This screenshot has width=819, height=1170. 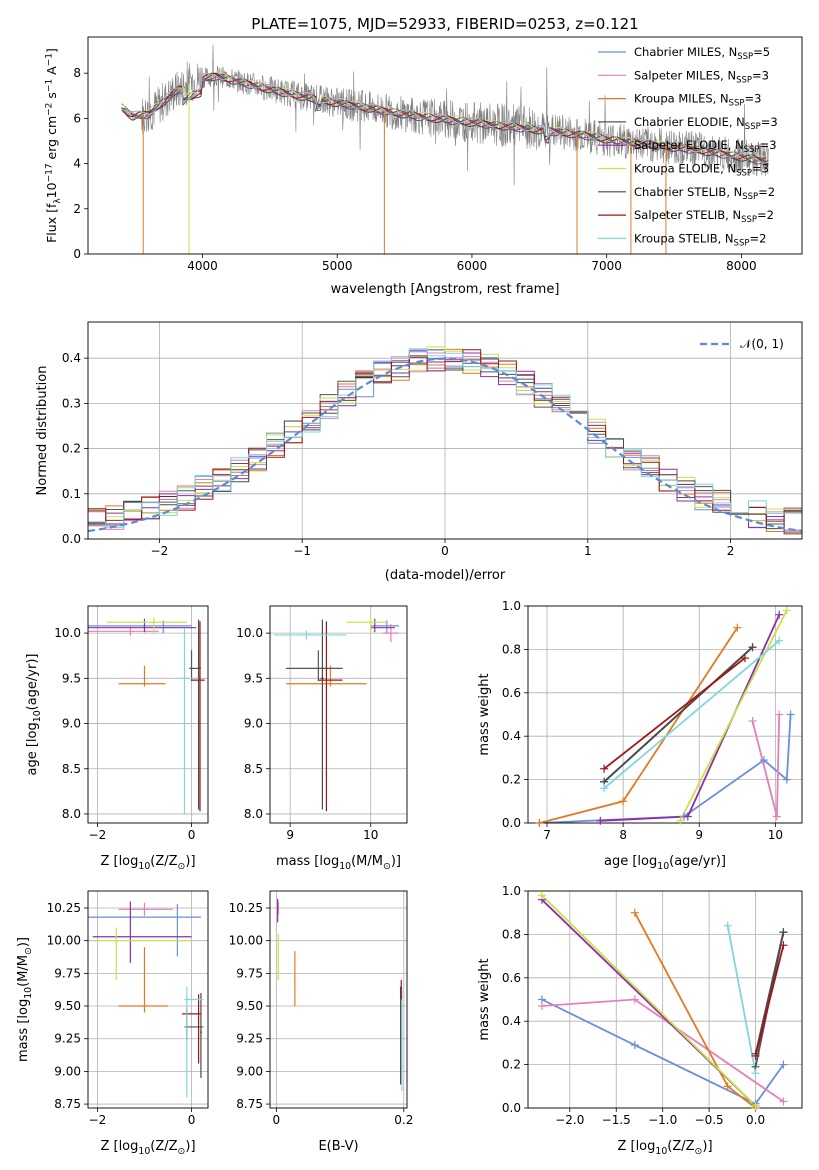 I want to click on y-axis-label: Flux [fλ10−17 erg cm−2 s−1 A−1], so click(x=53, y=145).